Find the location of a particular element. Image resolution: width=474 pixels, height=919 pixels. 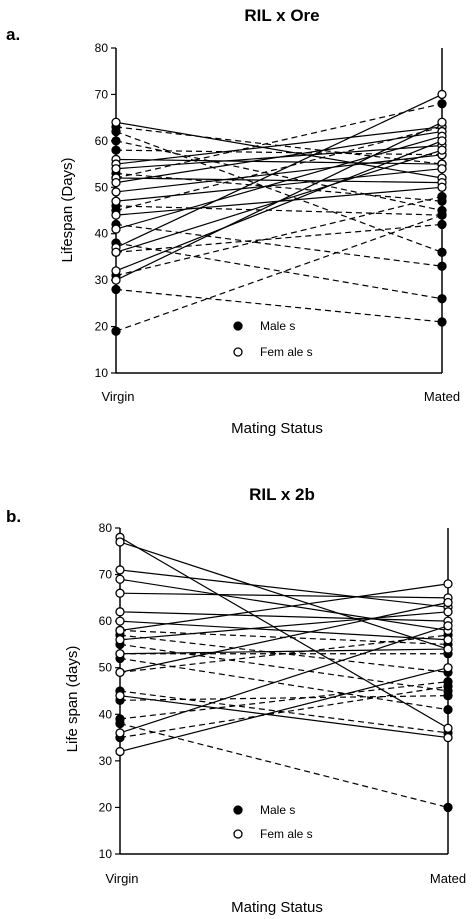

x-category-virgin: Virgin is located at coordinates (121, 878).